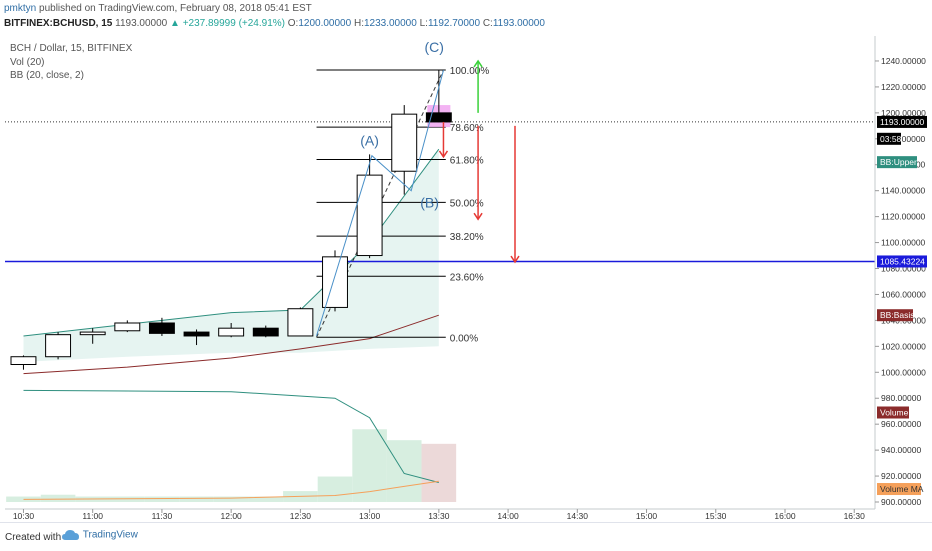 The height and width of the screenshot is (551, 932). I want to click on wave-label: (C), so click(434, 47).